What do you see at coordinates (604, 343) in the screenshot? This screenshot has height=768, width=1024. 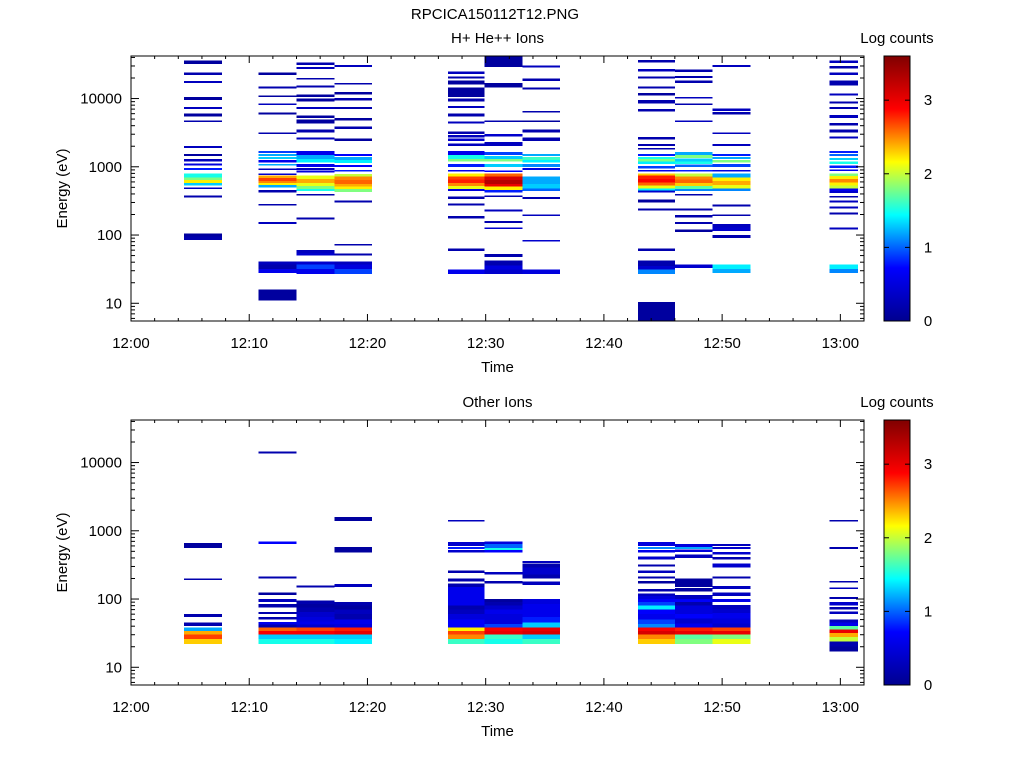 I see `chart-0-xtick-label: 12:40` at bounding box center [604, 343].